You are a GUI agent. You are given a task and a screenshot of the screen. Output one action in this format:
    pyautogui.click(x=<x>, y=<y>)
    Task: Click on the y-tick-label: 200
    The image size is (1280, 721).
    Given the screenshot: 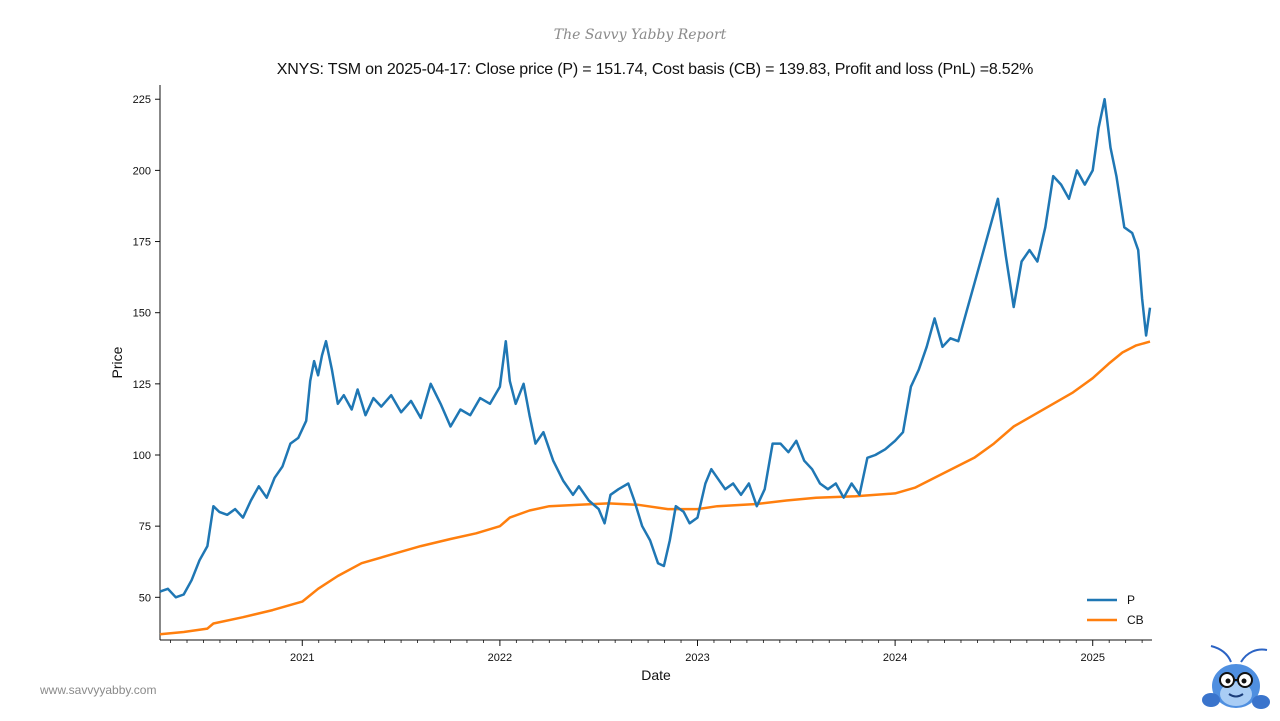 What is the action you would take?
    pyautogui.click(x=142, y=171)
    